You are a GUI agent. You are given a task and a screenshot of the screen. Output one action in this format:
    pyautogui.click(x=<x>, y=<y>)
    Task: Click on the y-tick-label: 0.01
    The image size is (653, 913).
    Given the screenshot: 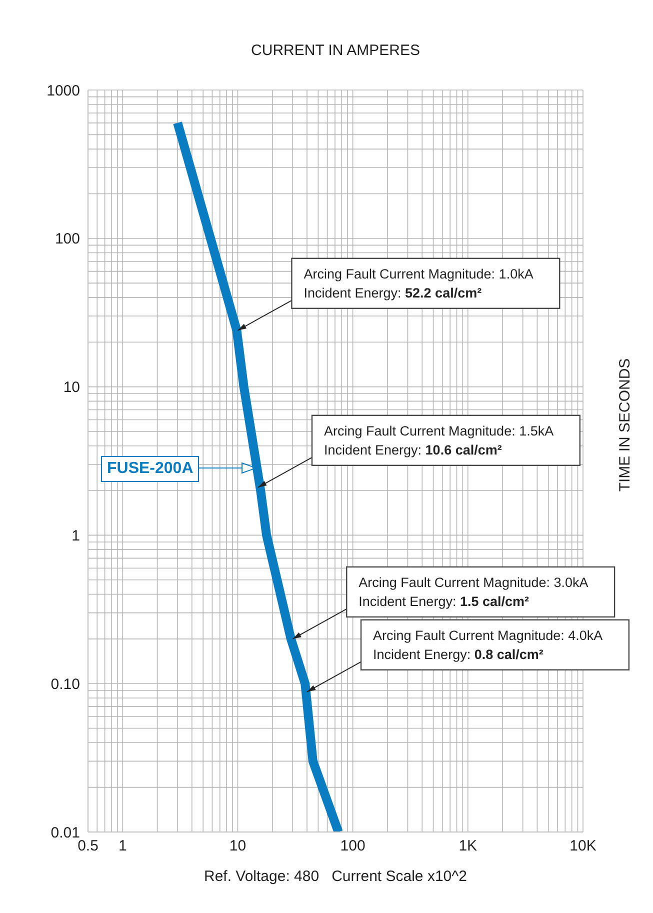 What is the action you would take?
    pyautogui.click(x=65, y=833)
    